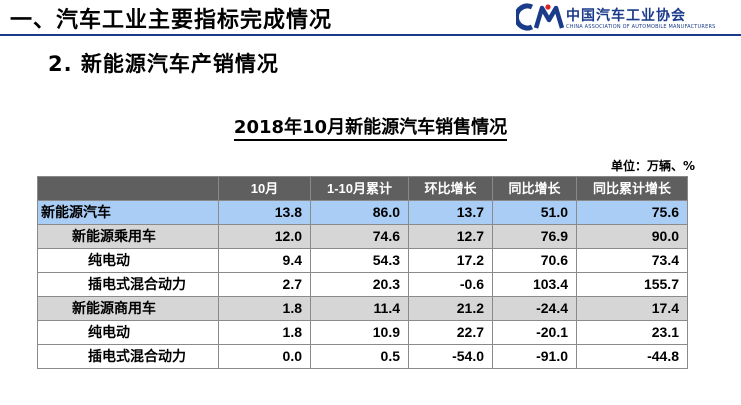  What do you see at coordinates (128, 308) in the screenshot?
I see `row-label: 新能源商用车` at bounding box center [128, 308].